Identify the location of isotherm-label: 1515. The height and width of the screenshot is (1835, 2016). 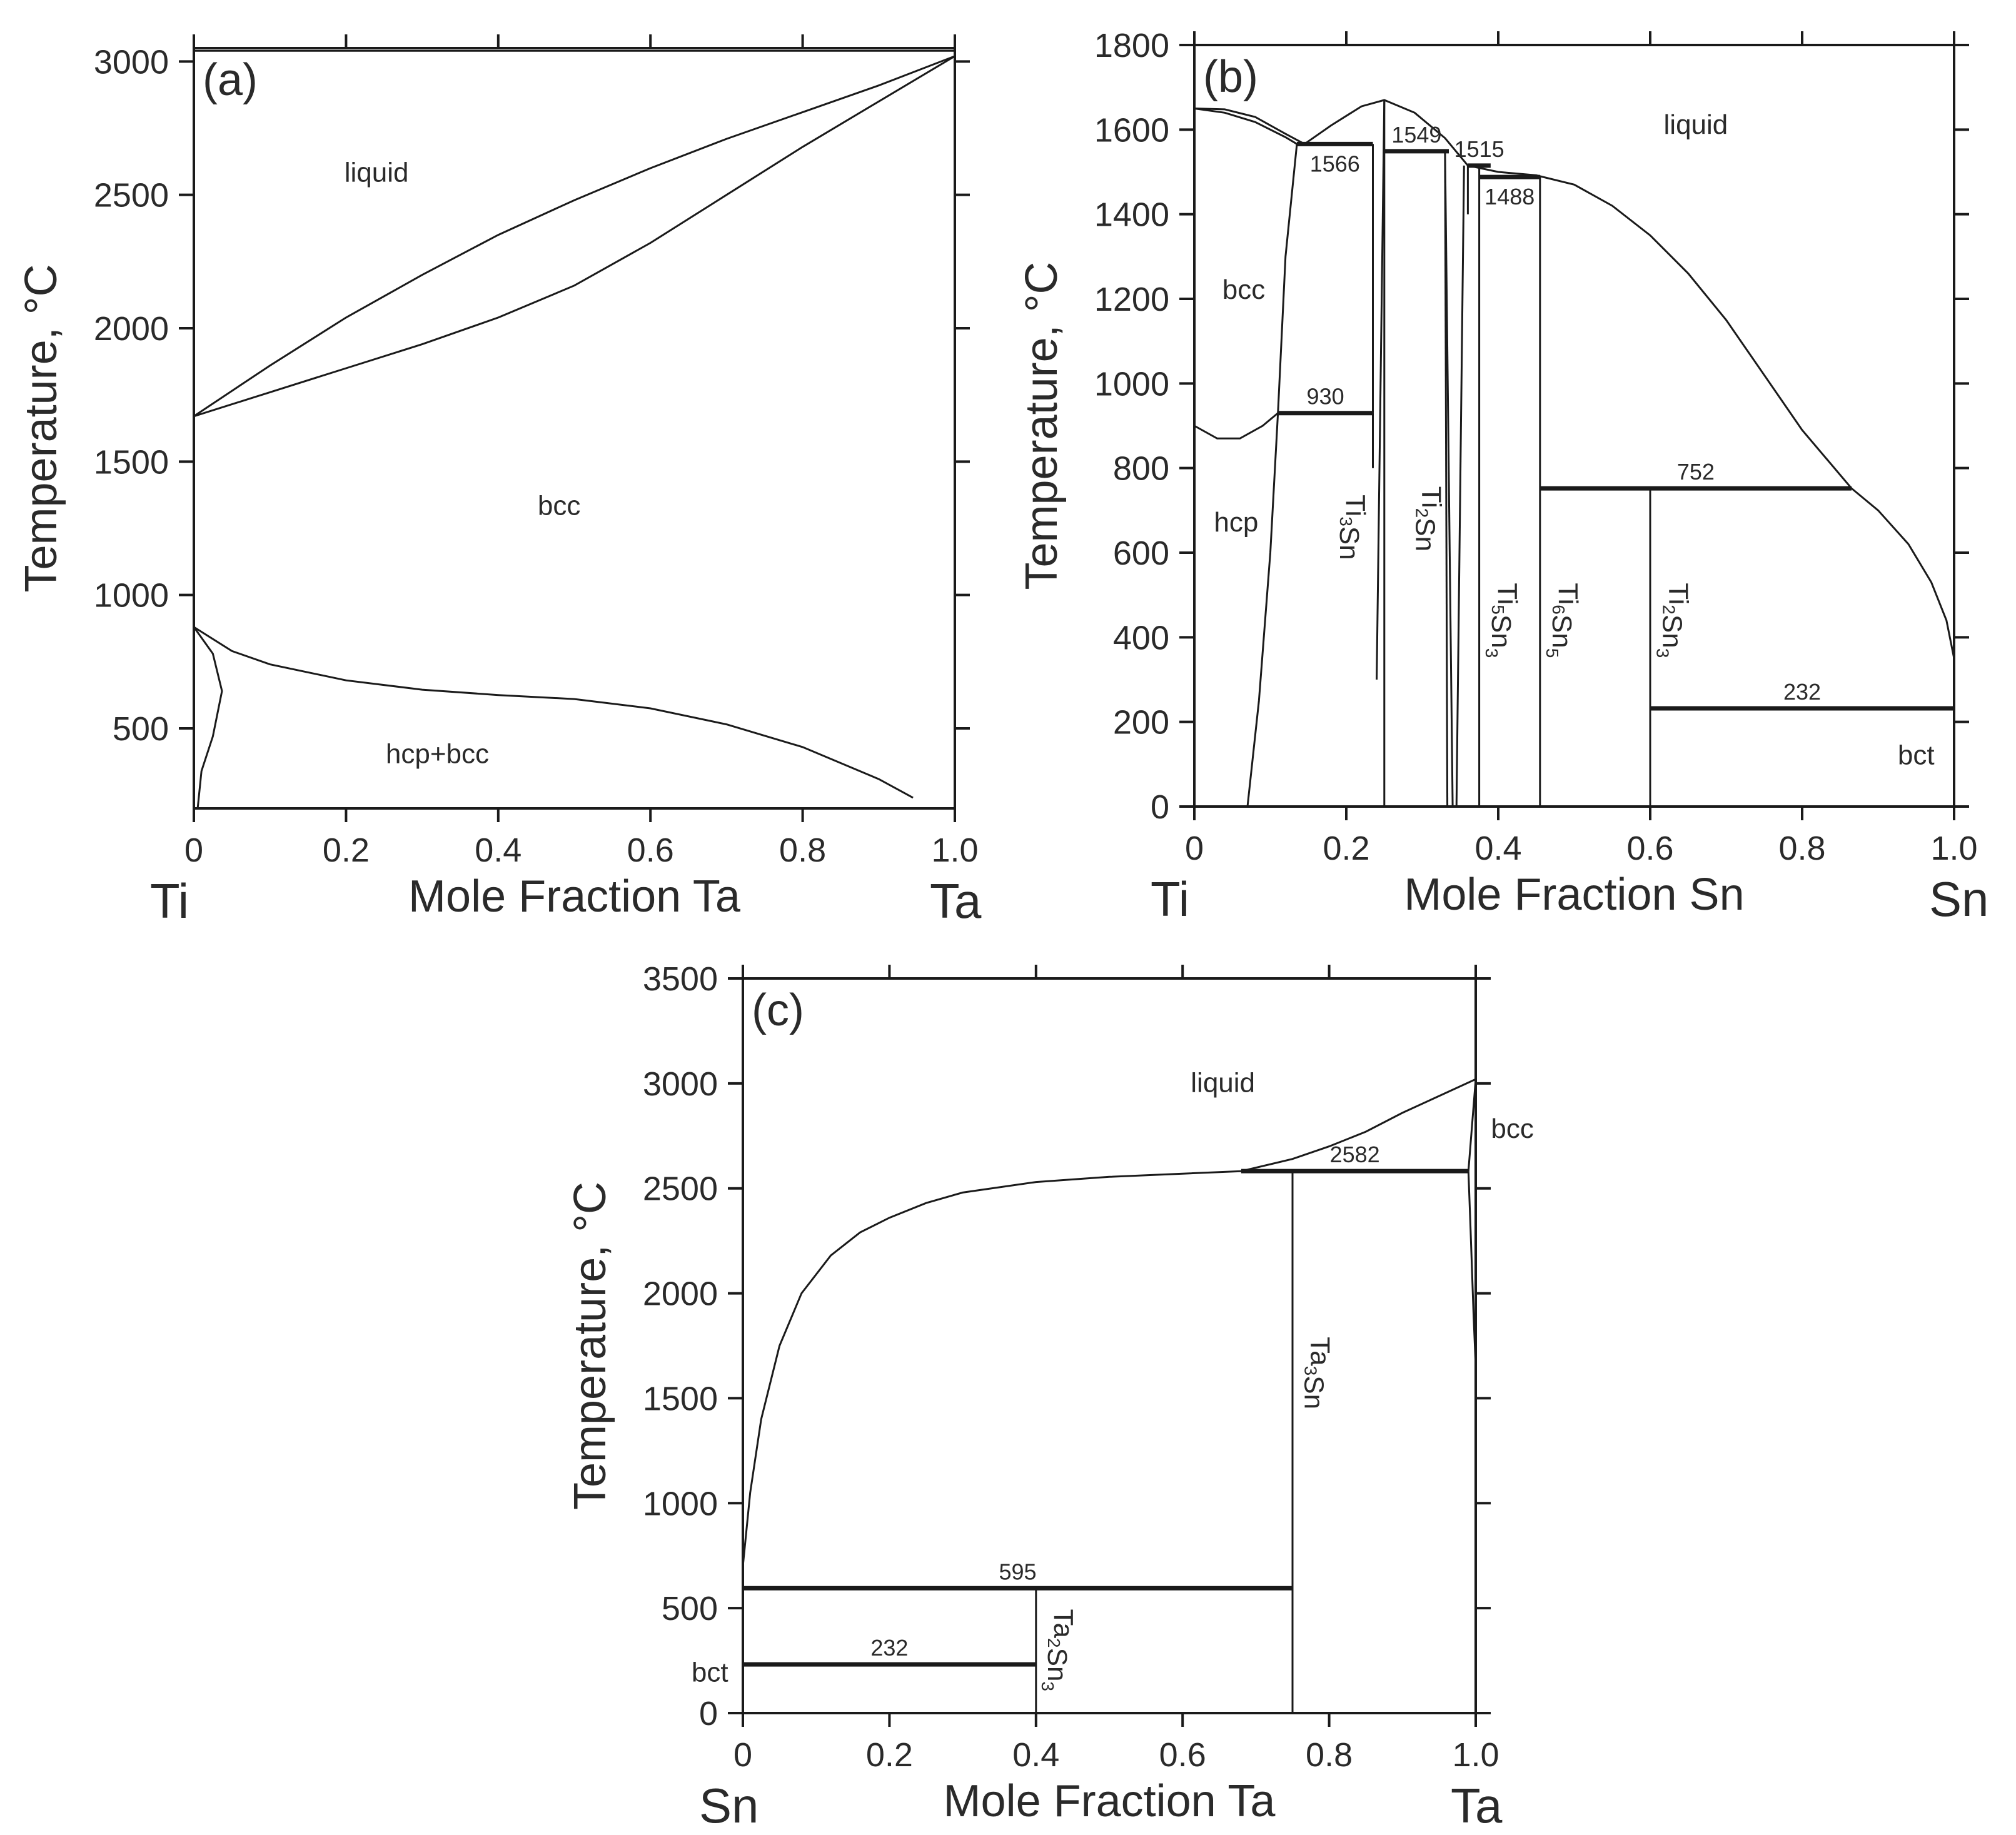
(1479, 149).